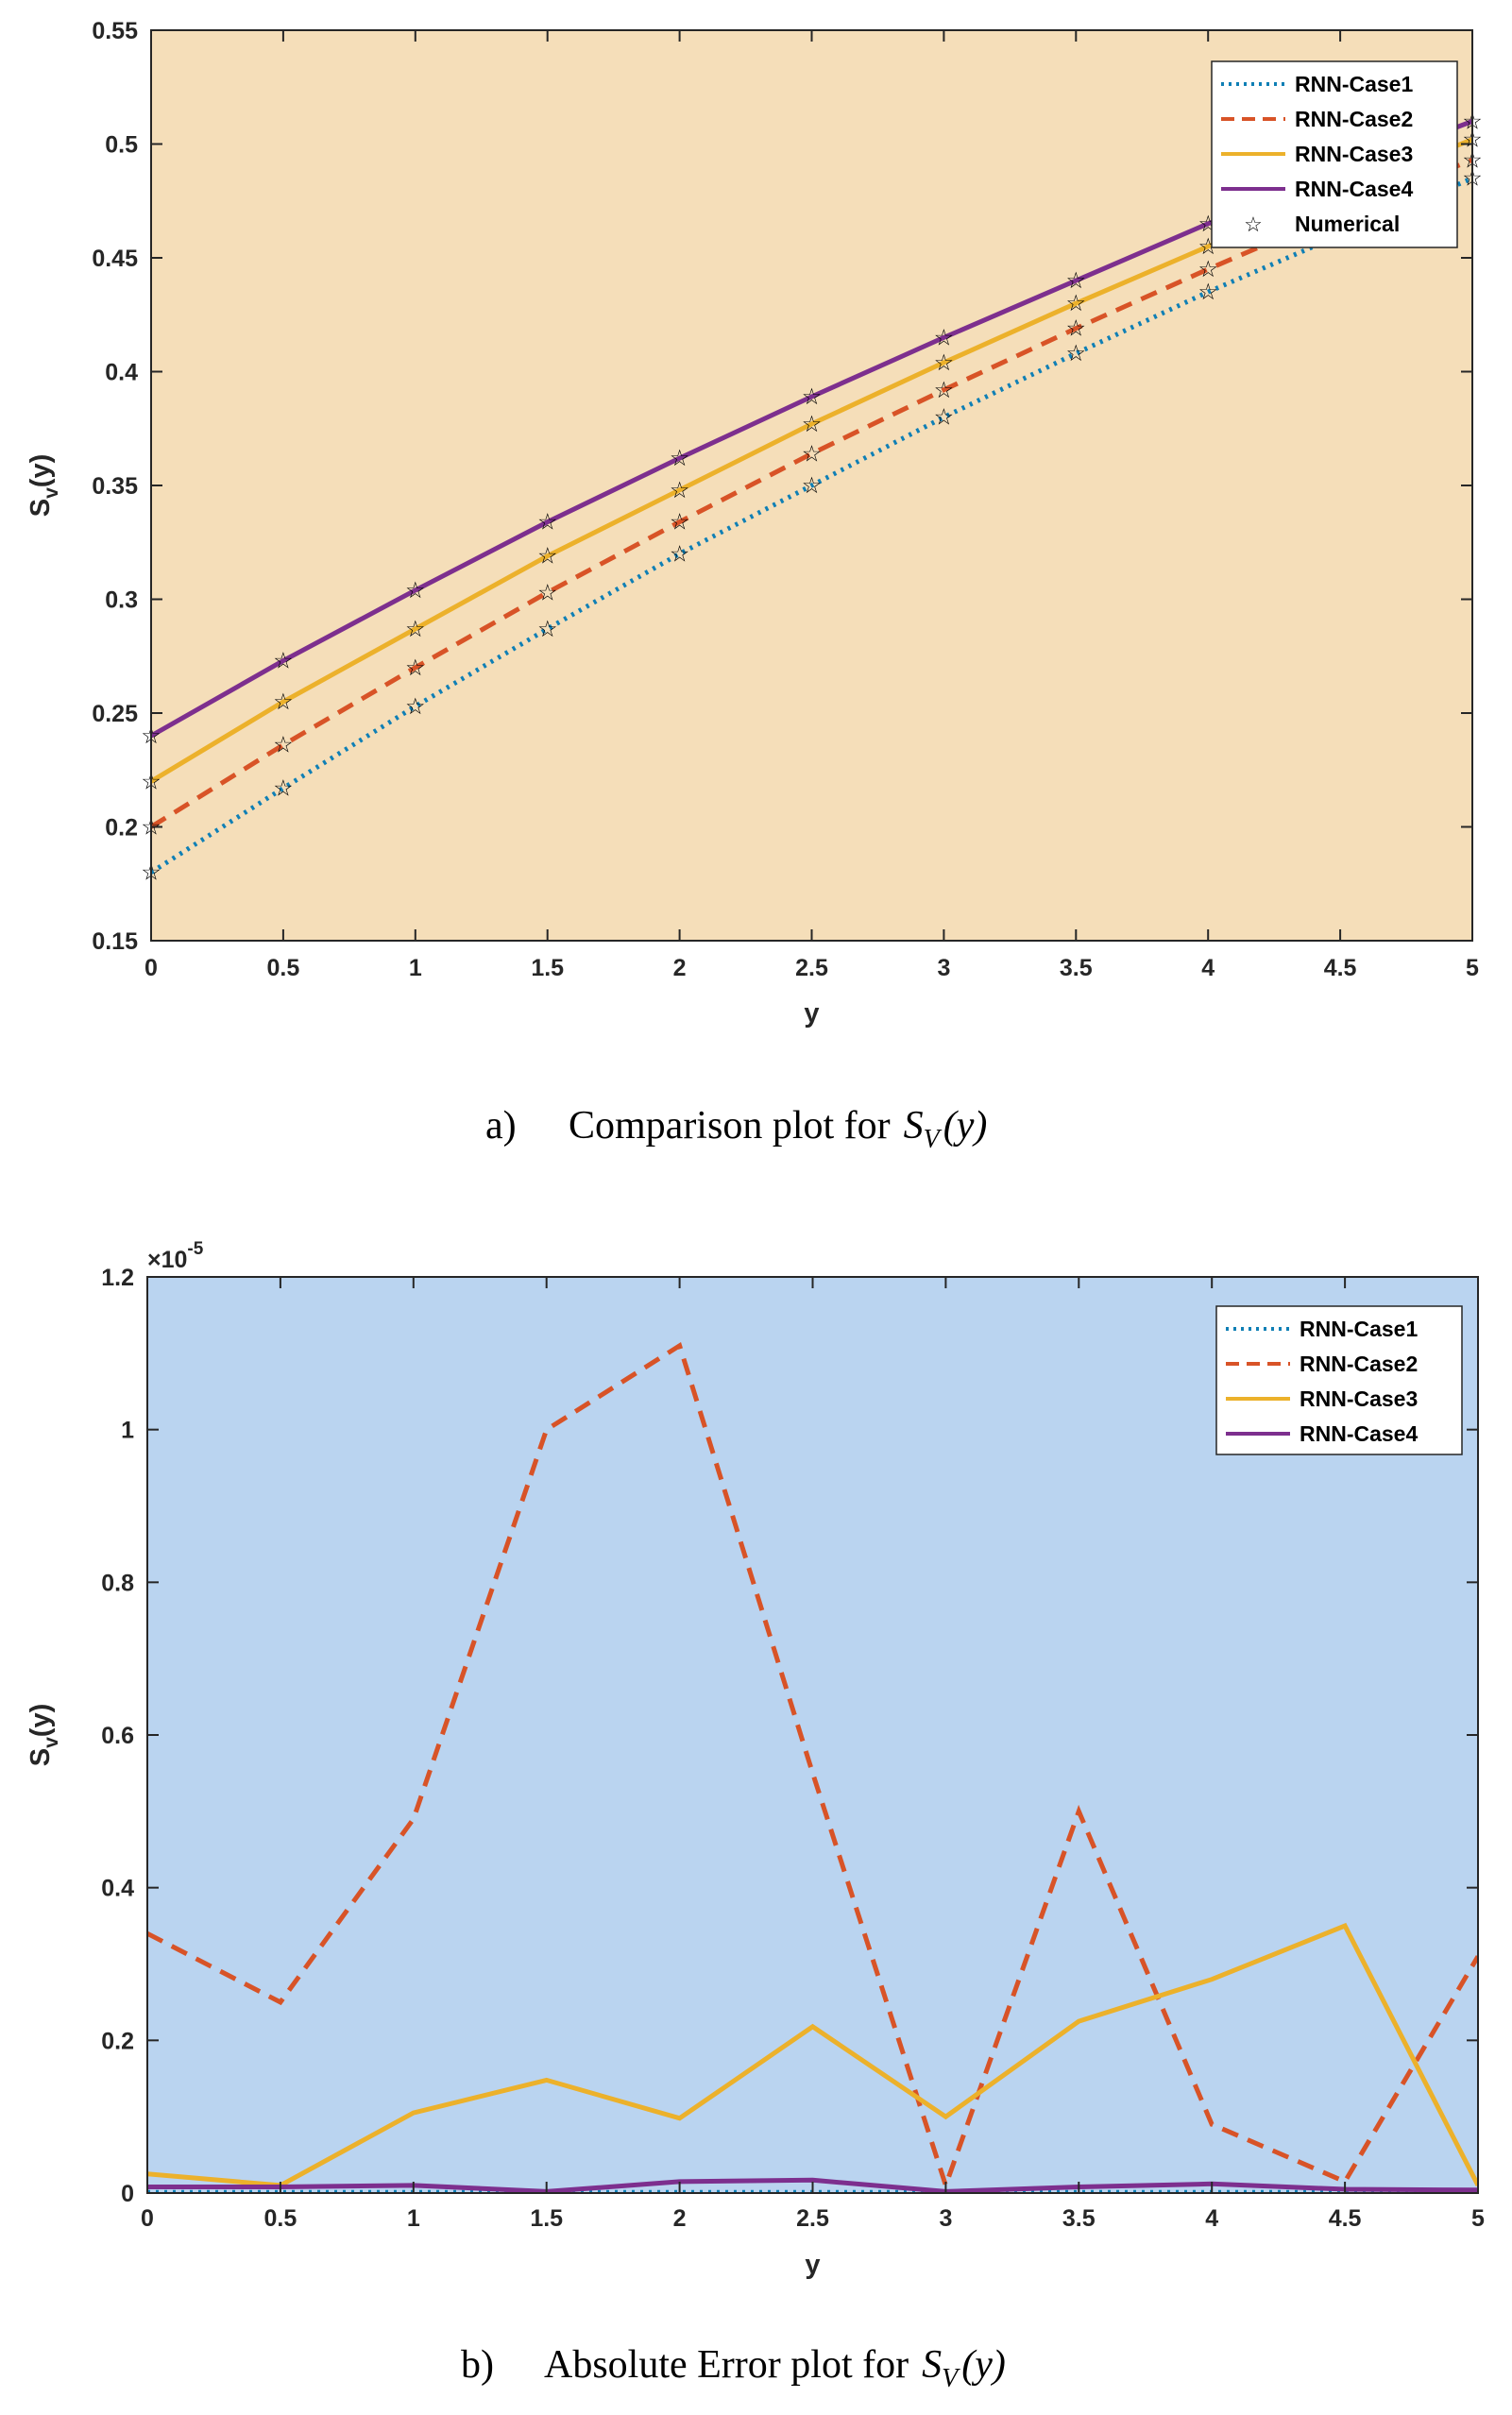 The image size is (1512, 2415). What do you see at coordinates (778, 1129) in the screenshot?
I see `caption-text: Comparison plot for SV(y)` at bounding box center [778, 1129].